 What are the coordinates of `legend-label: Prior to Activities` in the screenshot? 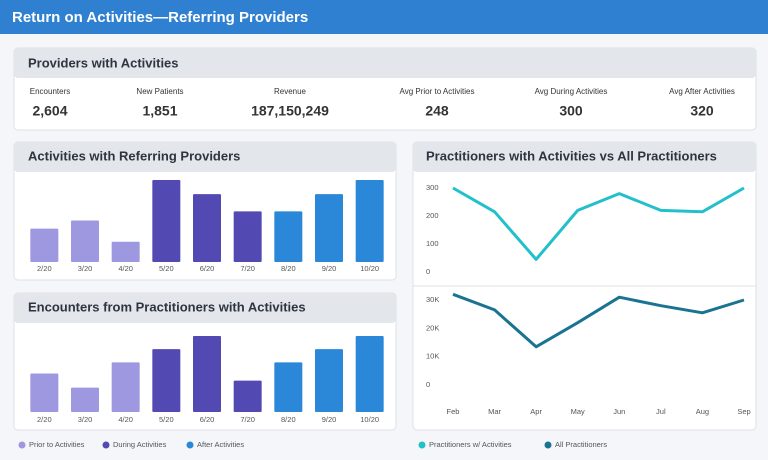 It's located at (57, 444).